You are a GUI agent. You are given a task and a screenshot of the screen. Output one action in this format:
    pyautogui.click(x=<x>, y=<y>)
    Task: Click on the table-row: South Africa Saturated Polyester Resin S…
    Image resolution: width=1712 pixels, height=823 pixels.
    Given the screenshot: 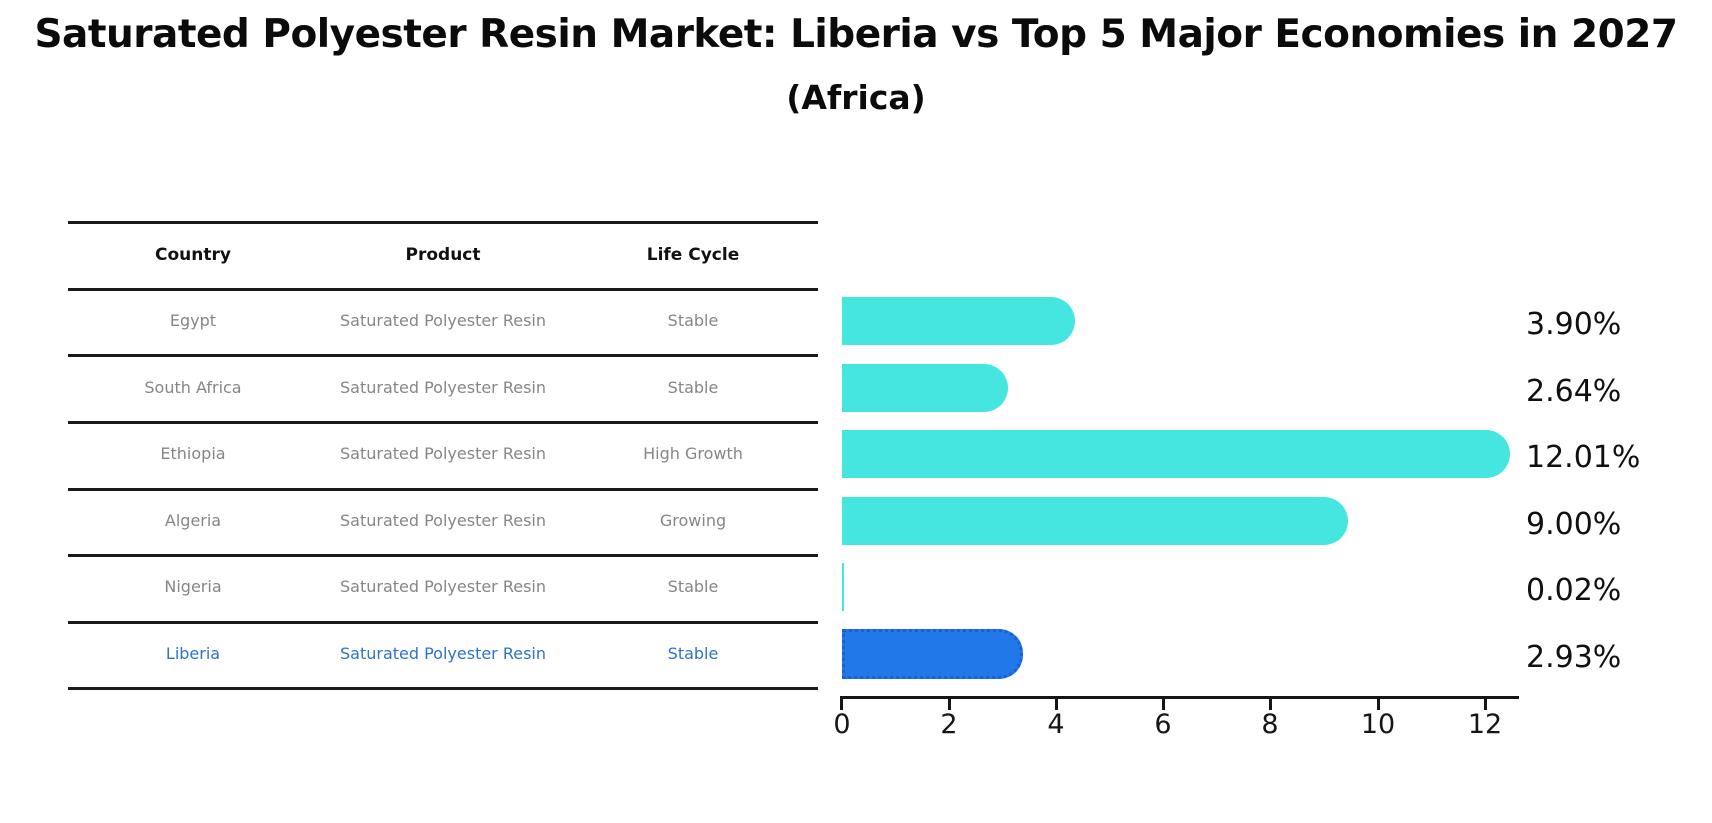 What is the action you would take?
    pyautogui.click(x=443, y=388)
    